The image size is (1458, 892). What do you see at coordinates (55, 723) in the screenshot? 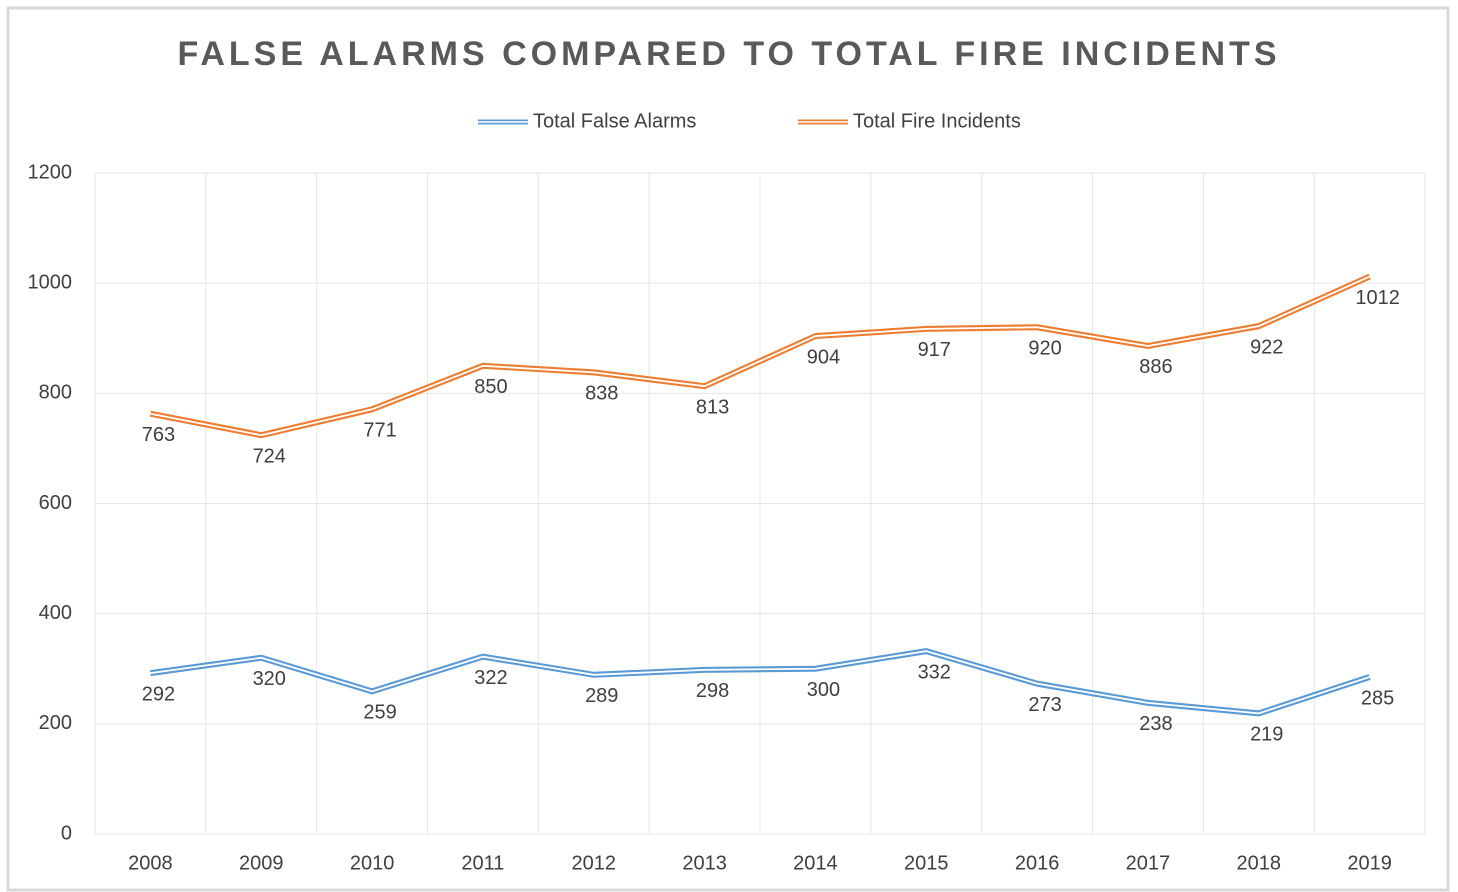
I see `y-tick-label: 200` at bounding box center [55, 723].